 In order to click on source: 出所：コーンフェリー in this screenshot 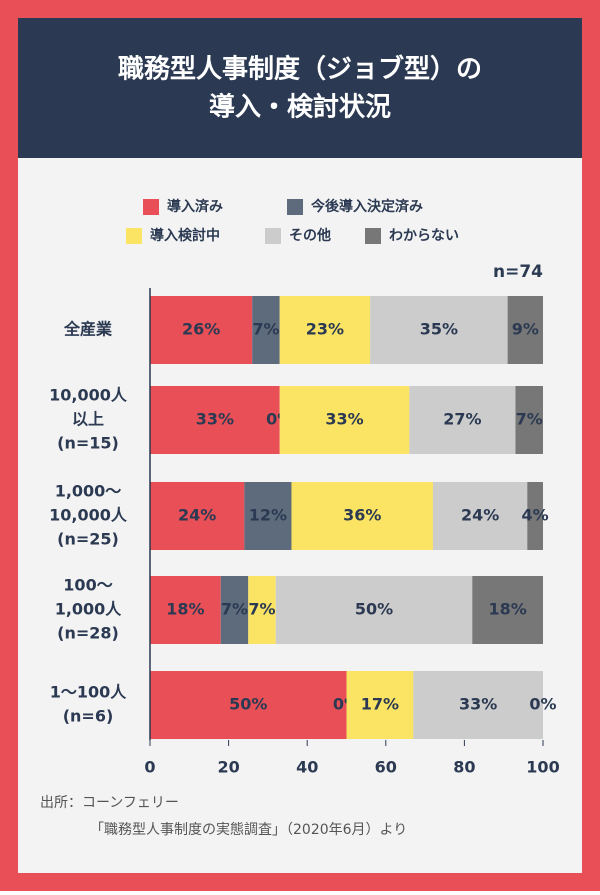, I will do `click(109, 803)`.